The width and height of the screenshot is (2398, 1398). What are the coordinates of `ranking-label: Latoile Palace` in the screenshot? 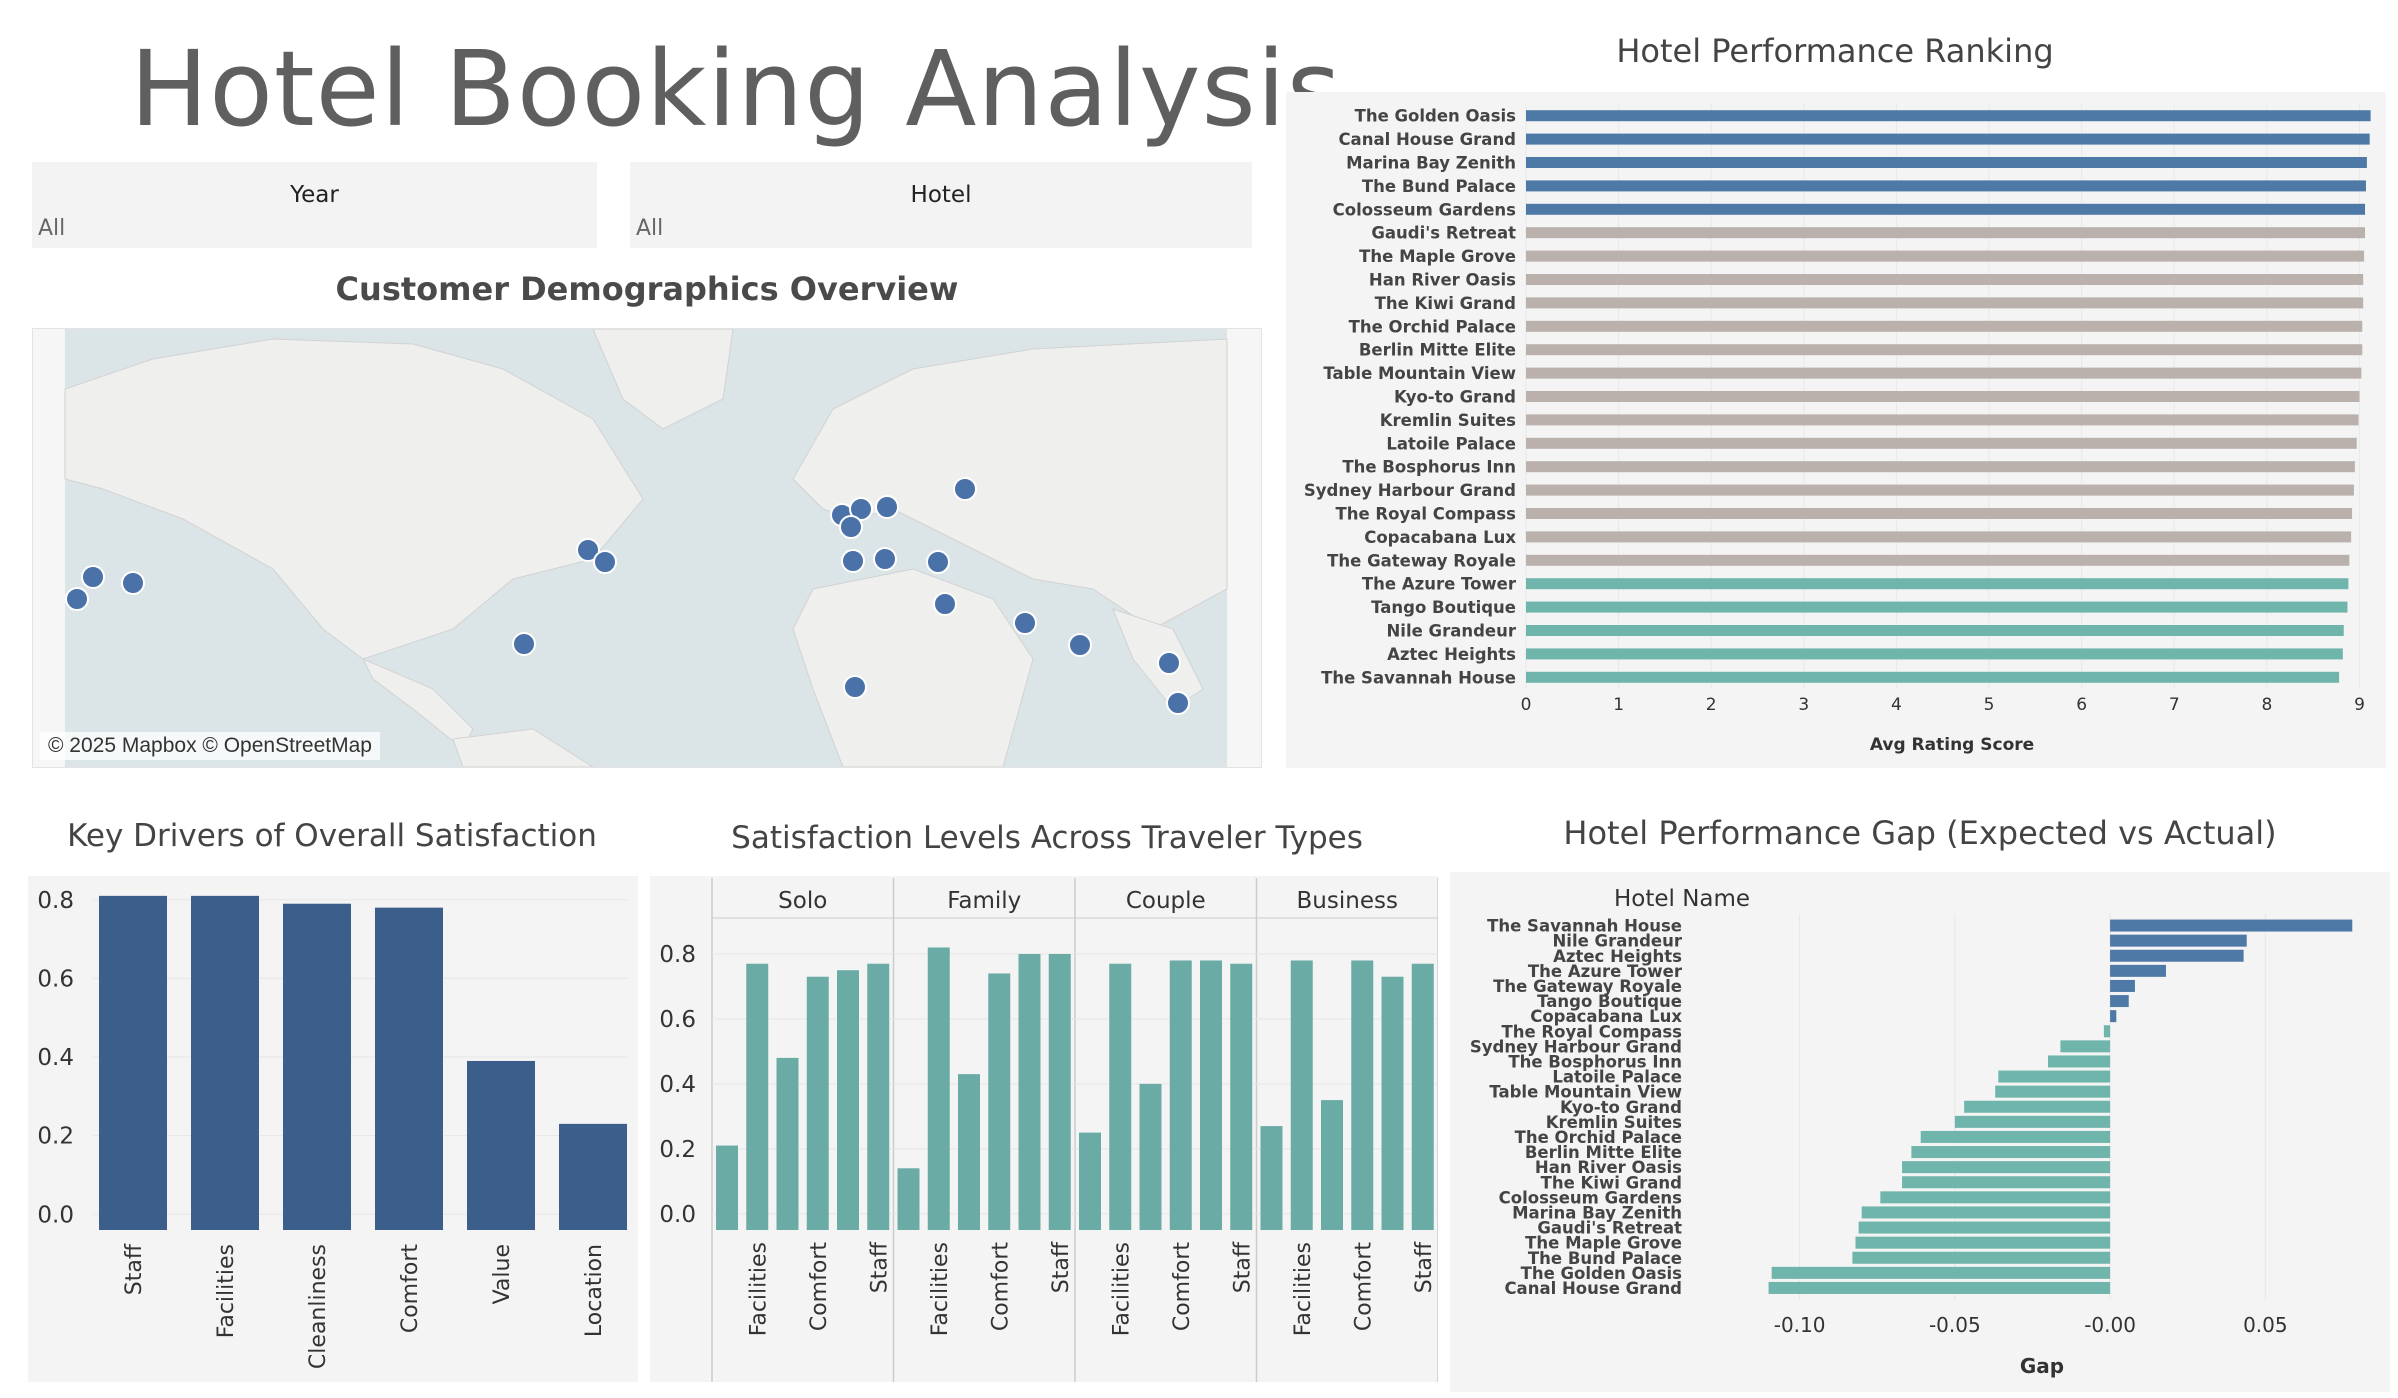 It's located at (1451, 443).